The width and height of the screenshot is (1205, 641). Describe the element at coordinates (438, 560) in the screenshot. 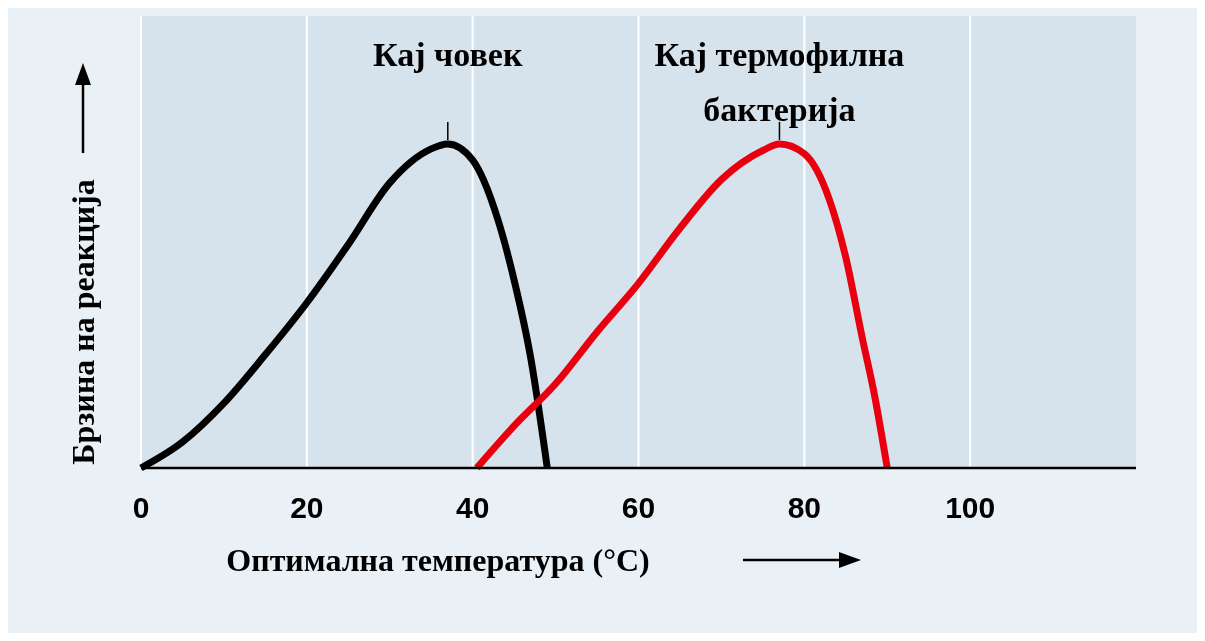

I see `x-axis-title: Оптимална температура (°C)` at that location.